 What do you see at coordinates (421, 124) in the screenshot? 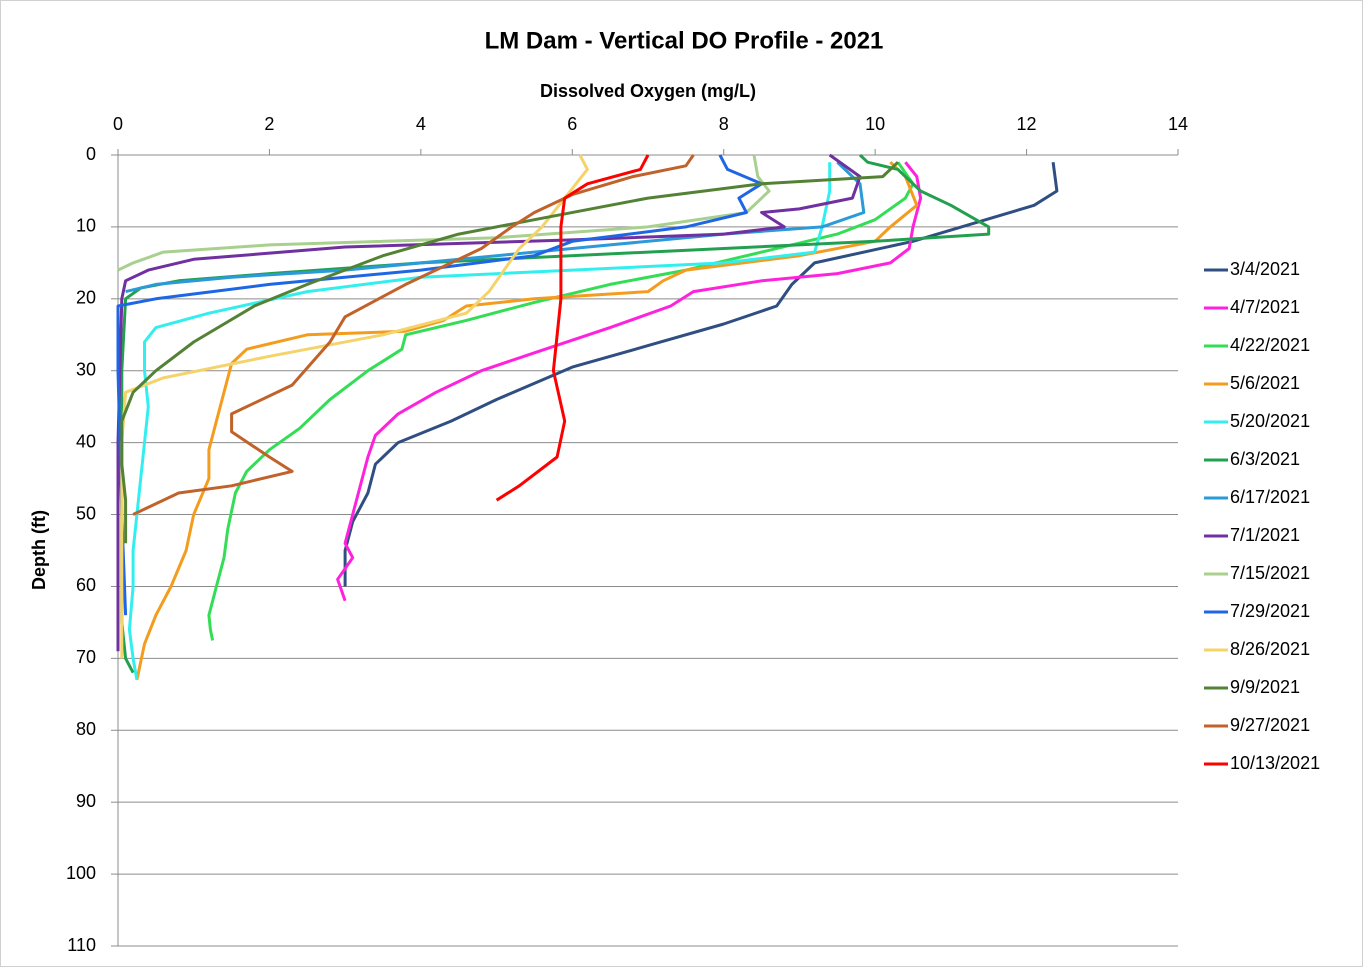
I see `x-tick-label: 4` at bounding box center [421, 124].